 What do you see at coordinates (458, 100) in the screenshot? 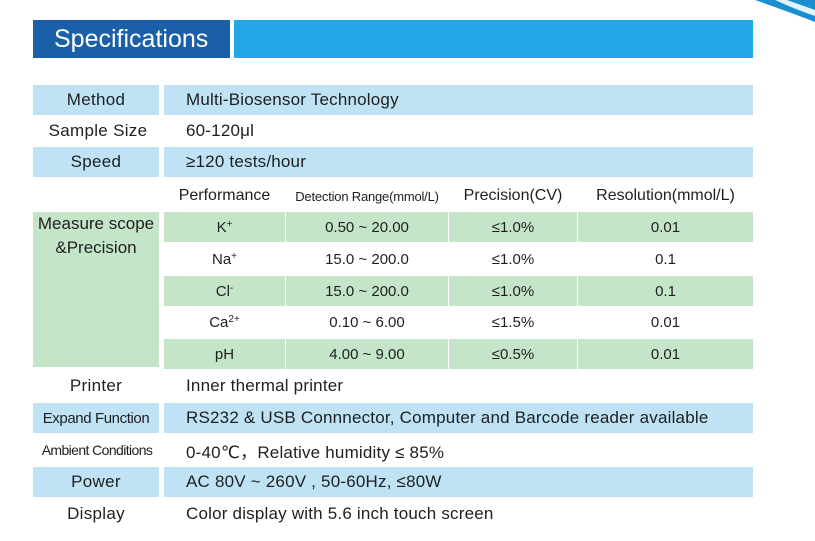
I see `method-value: Multi-Biosensor Technology` at bounding box center [458, 100].